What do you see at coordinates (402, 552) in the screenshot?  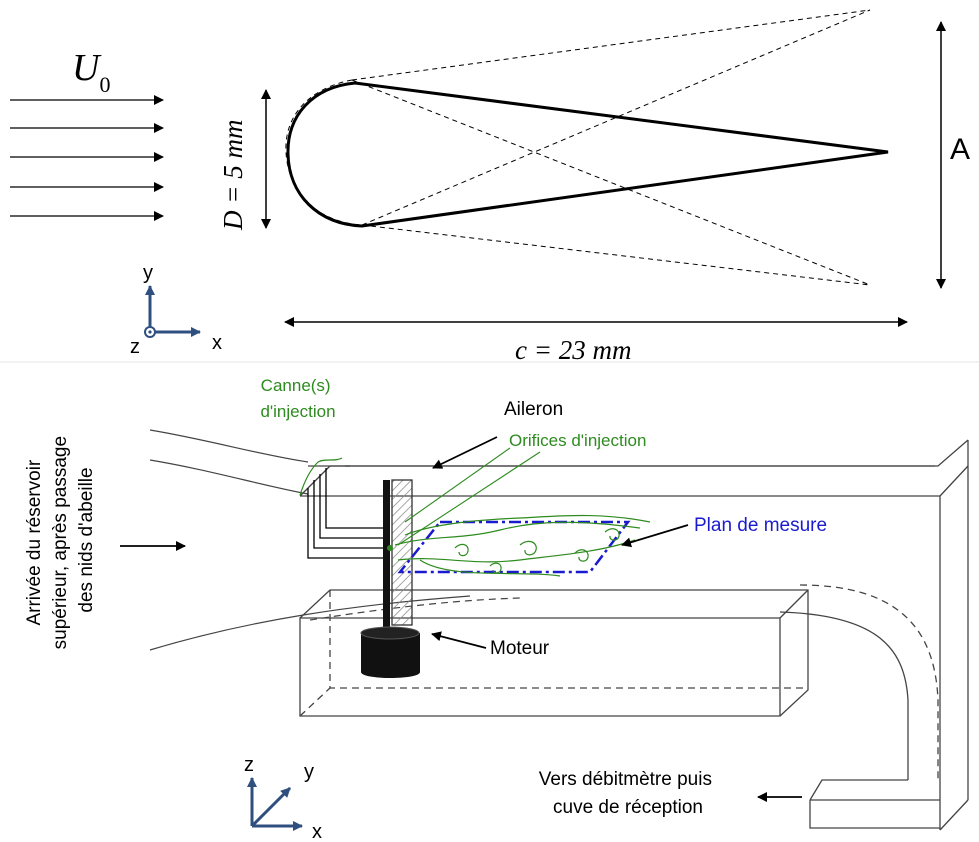 I see `aileron-body` at bounding box center [402, 552].